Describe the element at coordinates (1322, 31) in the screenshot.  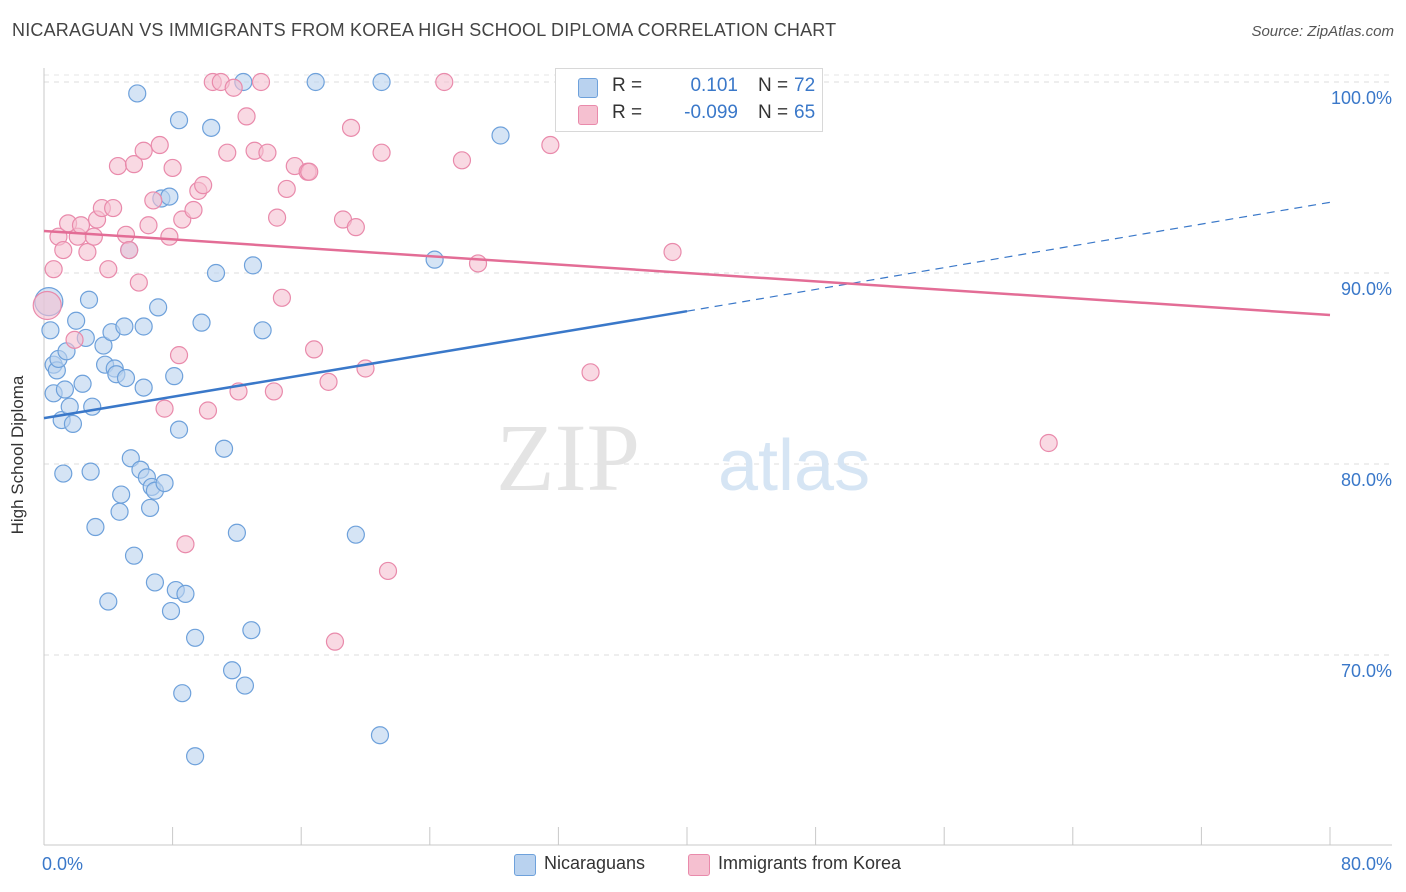
I see `source-label: Source: ZipAtlas.com` at that location.